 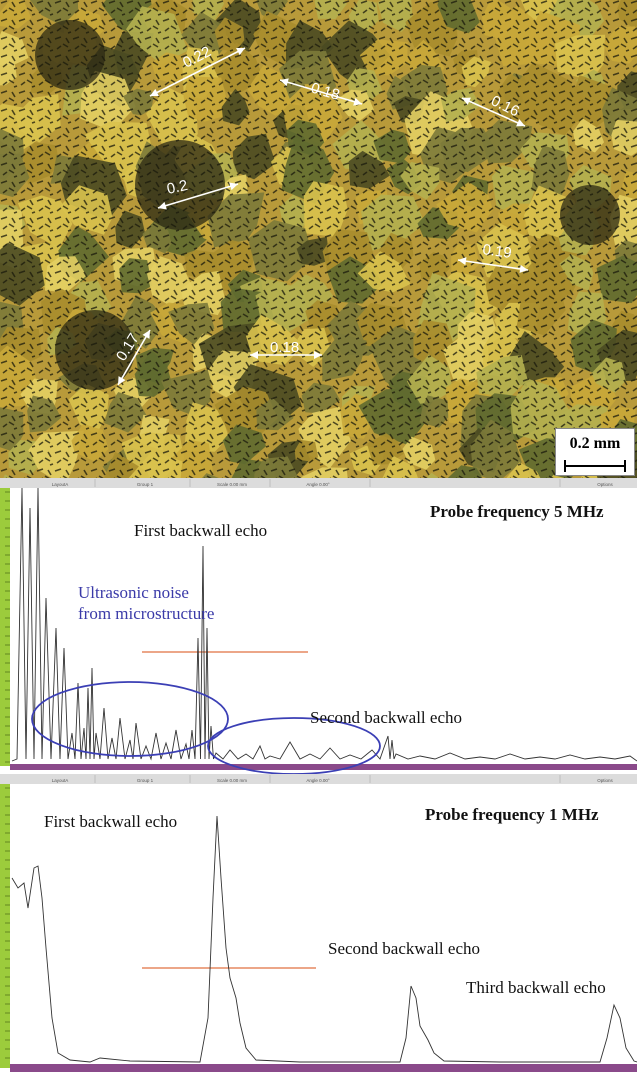 What do you see at coordinates (595, 443) in the screenshot?
I see `scale-bar-label: 0.2 mm` at bounding box center [595, 443].